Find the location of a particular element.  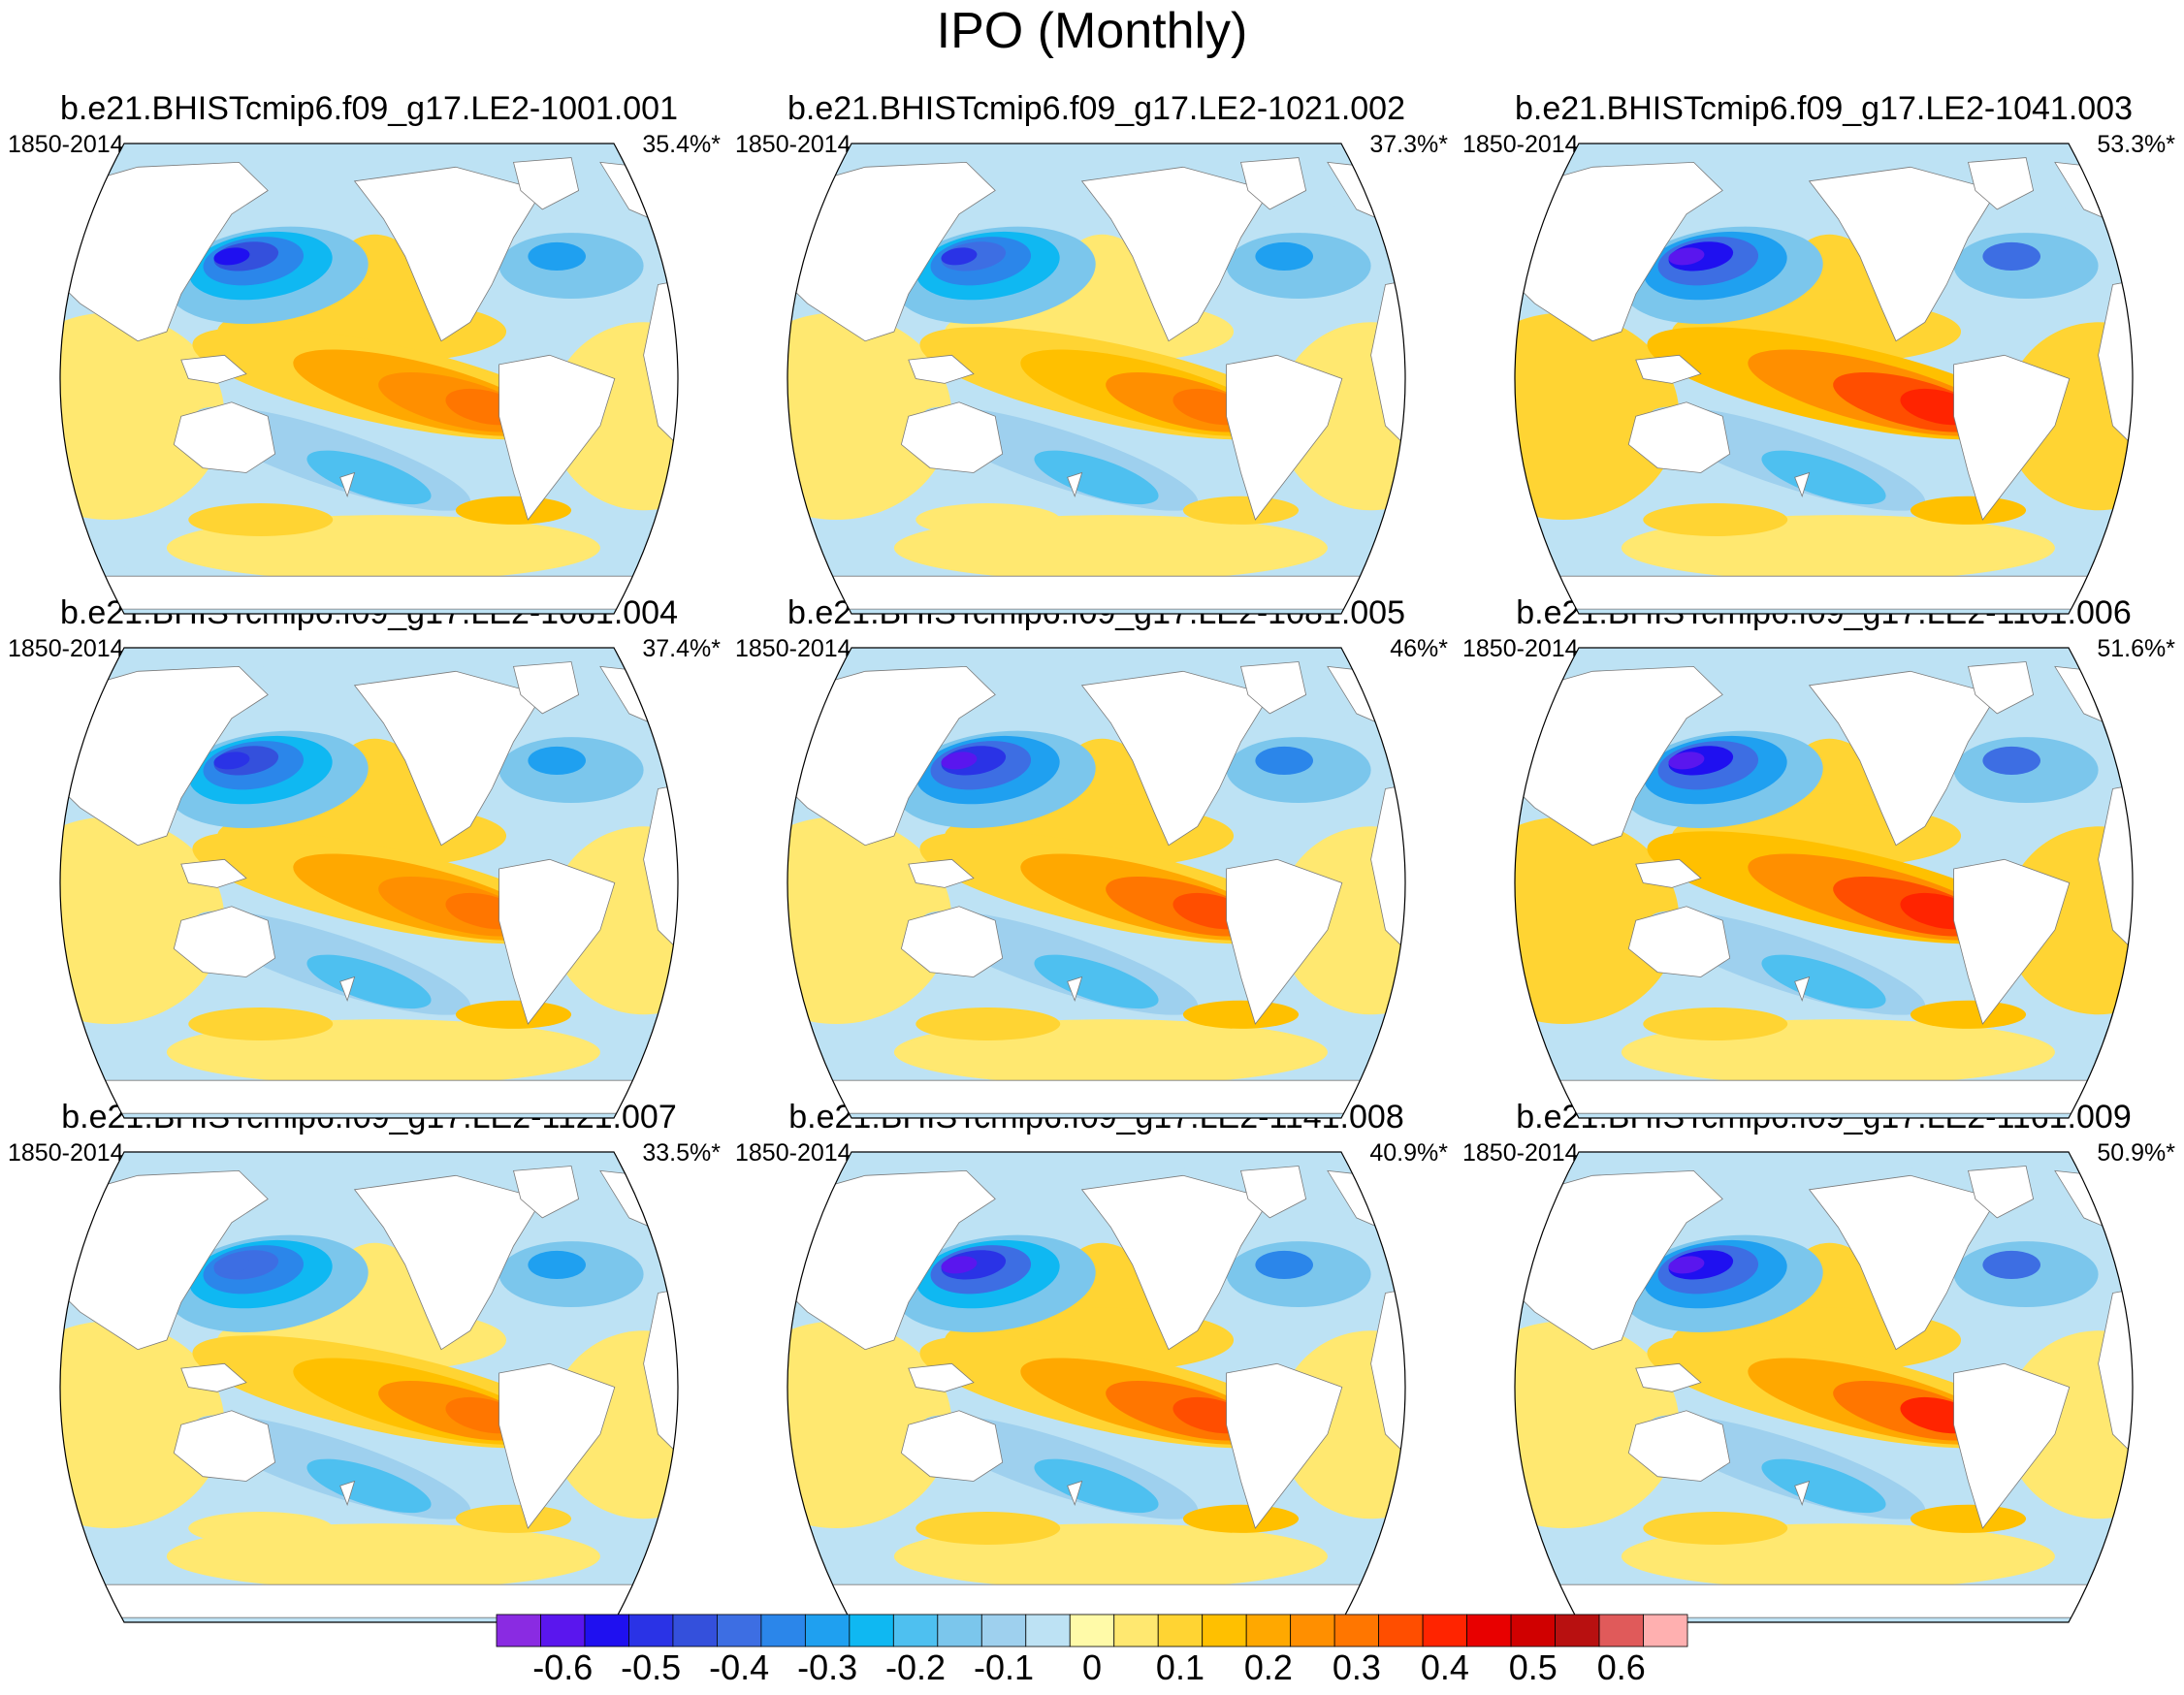

colorbar-label: 0.4 is located at coordinates (1444, 1667).